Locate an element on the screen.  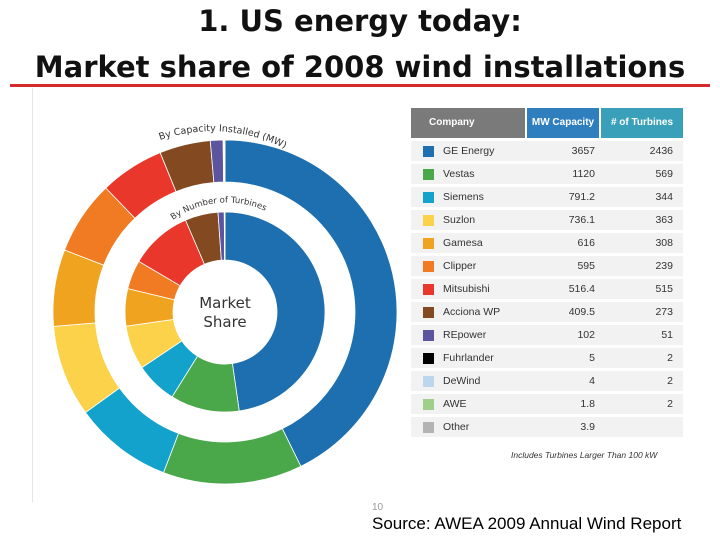
column-header-company: Company is located at coordinates (468, 123).